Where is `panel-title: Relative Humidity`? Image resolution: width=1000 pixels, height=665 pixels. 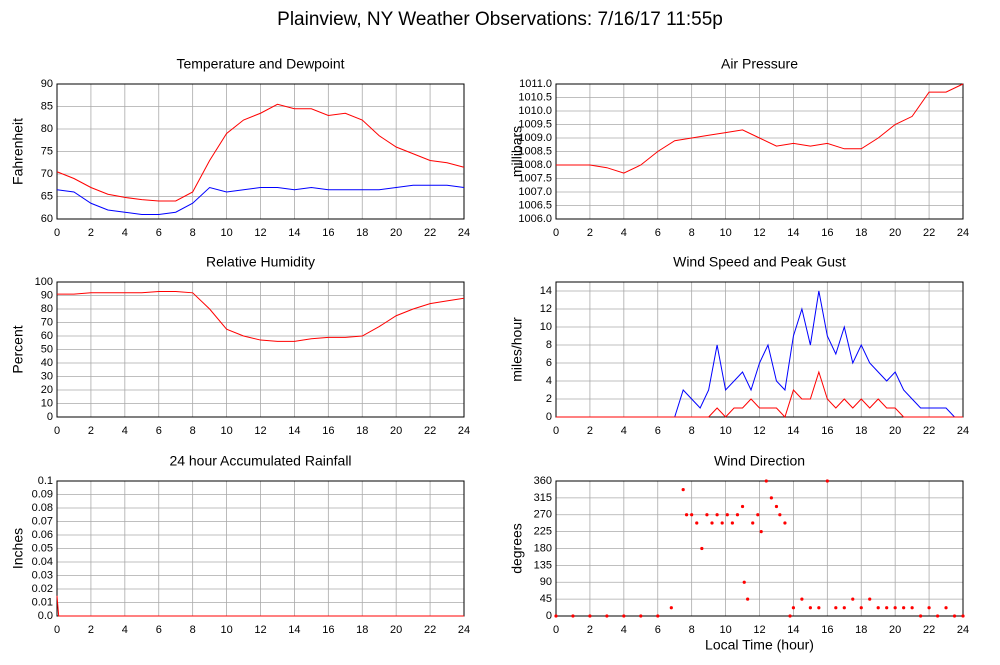
panel-title: Relative Humidity is located at coordinates (260, 262).